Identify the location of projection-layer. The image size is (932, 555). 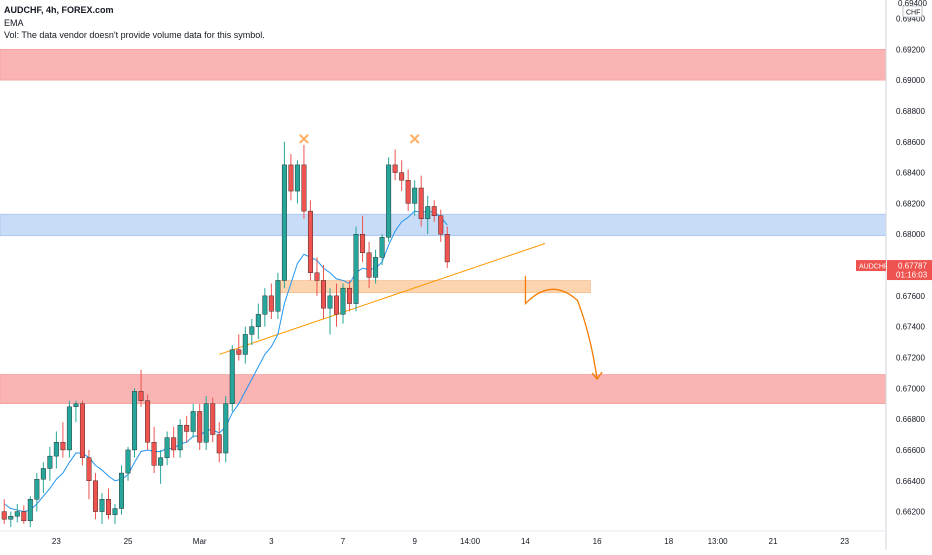
(563, 328).